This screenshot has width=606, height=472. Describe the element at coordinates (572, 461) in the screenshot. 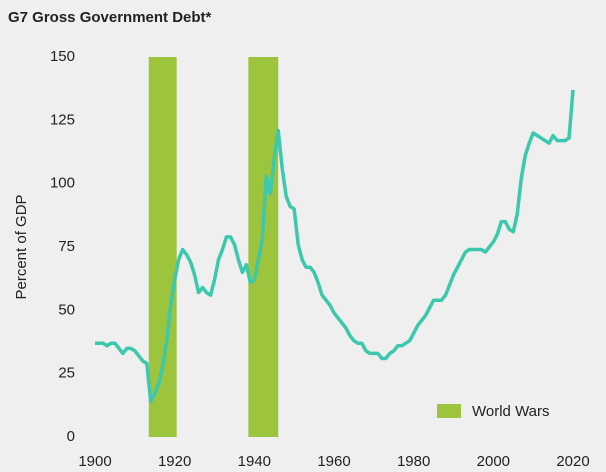

I see `x-tick-label: 2020` at that location.